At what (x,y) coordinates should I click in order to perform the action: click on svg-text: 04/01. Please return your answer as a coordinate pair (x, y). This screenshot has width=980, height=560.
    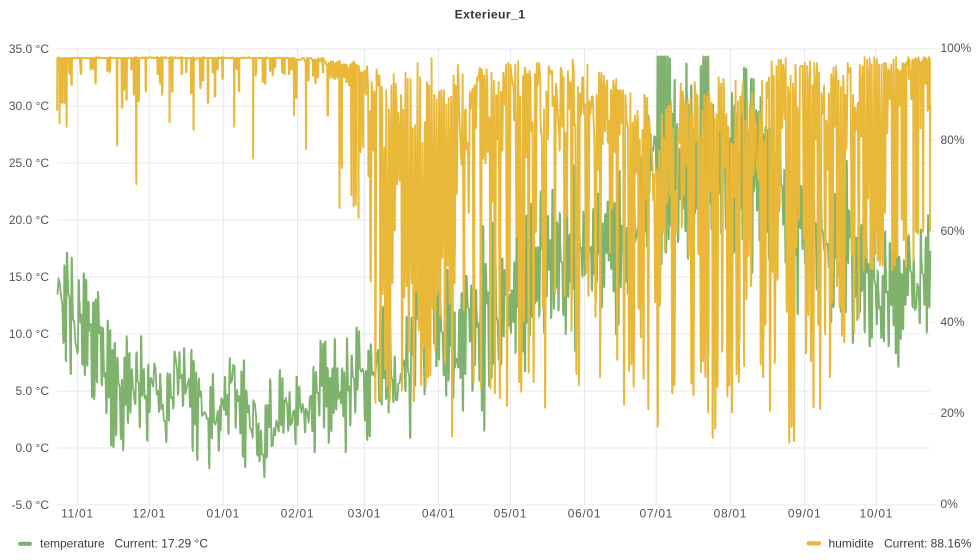
    Looking at the image, I should click on (439, 514).